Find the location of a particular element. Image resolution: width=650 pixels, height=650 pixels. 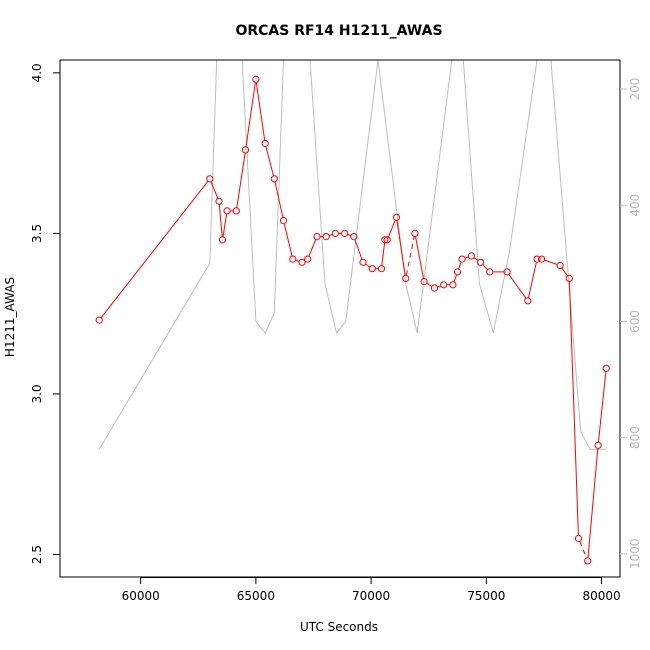

x-axis-label: UTC Seconds is located at coordinates (339, 627).